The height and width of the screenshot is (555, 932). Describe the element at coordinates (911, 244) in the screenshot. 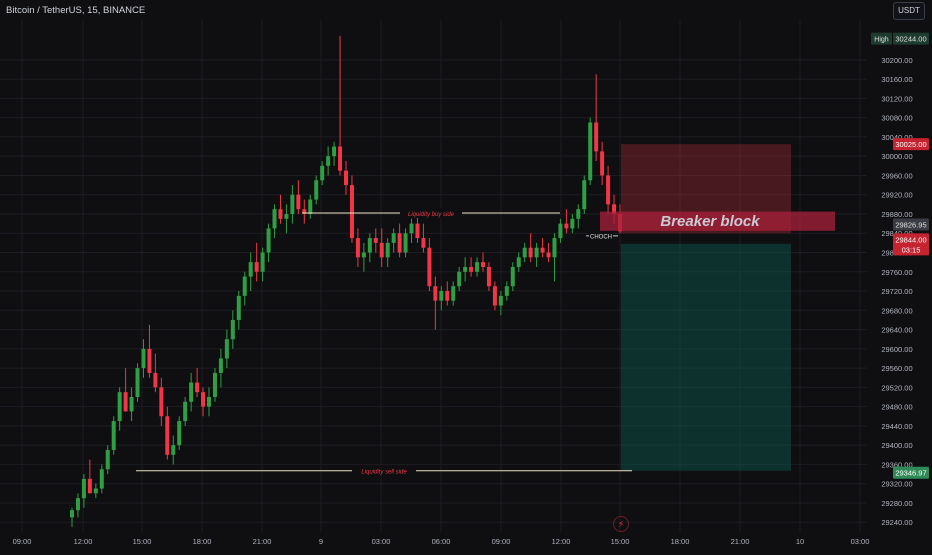

I see `last-price-bg` at that location.